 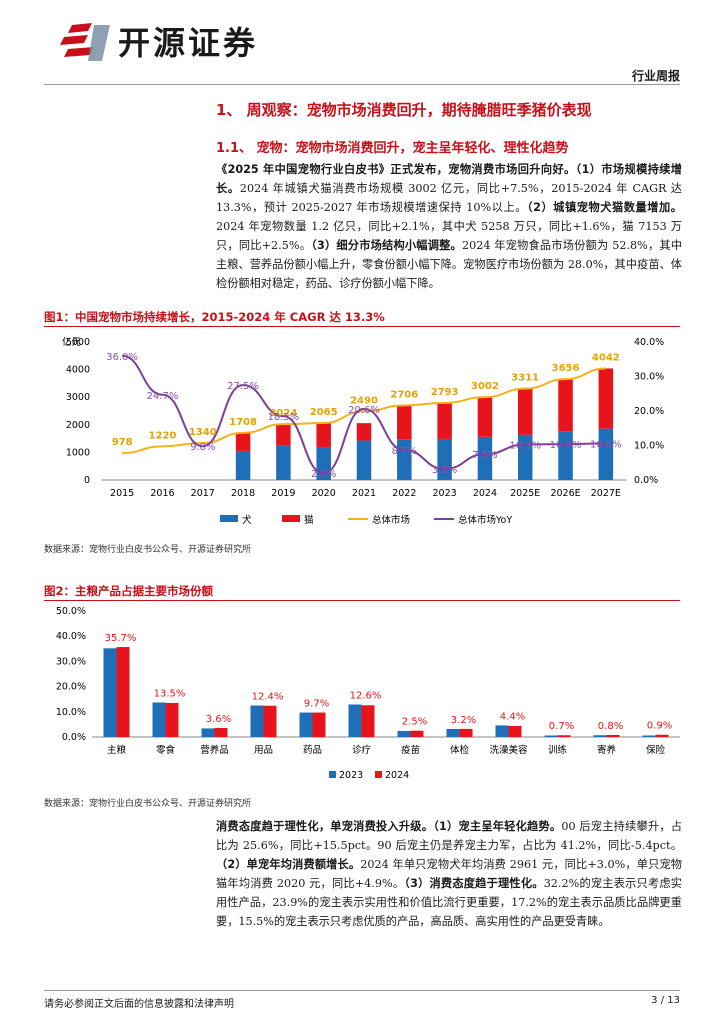 I want to click on x-tick-label: 2015, so click(x=122, y=493).